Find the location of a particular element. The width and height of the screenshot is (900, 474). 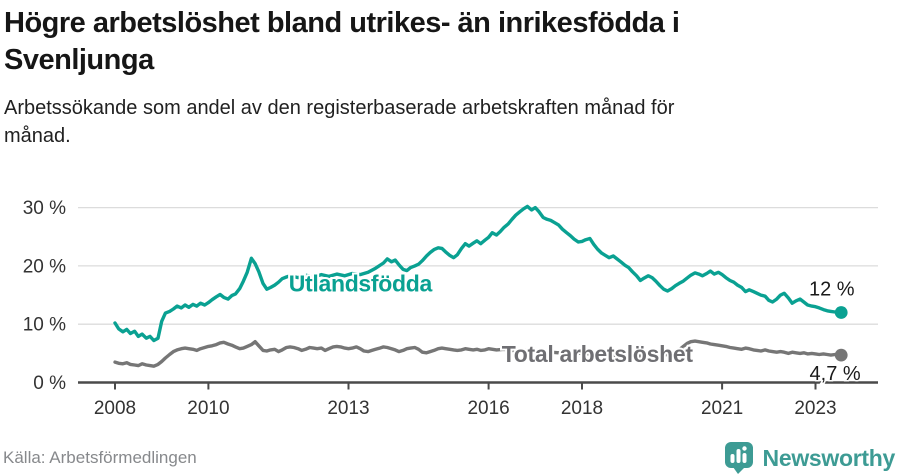

series-line-total-arbetsloshet is located at coordinates (478, 353).